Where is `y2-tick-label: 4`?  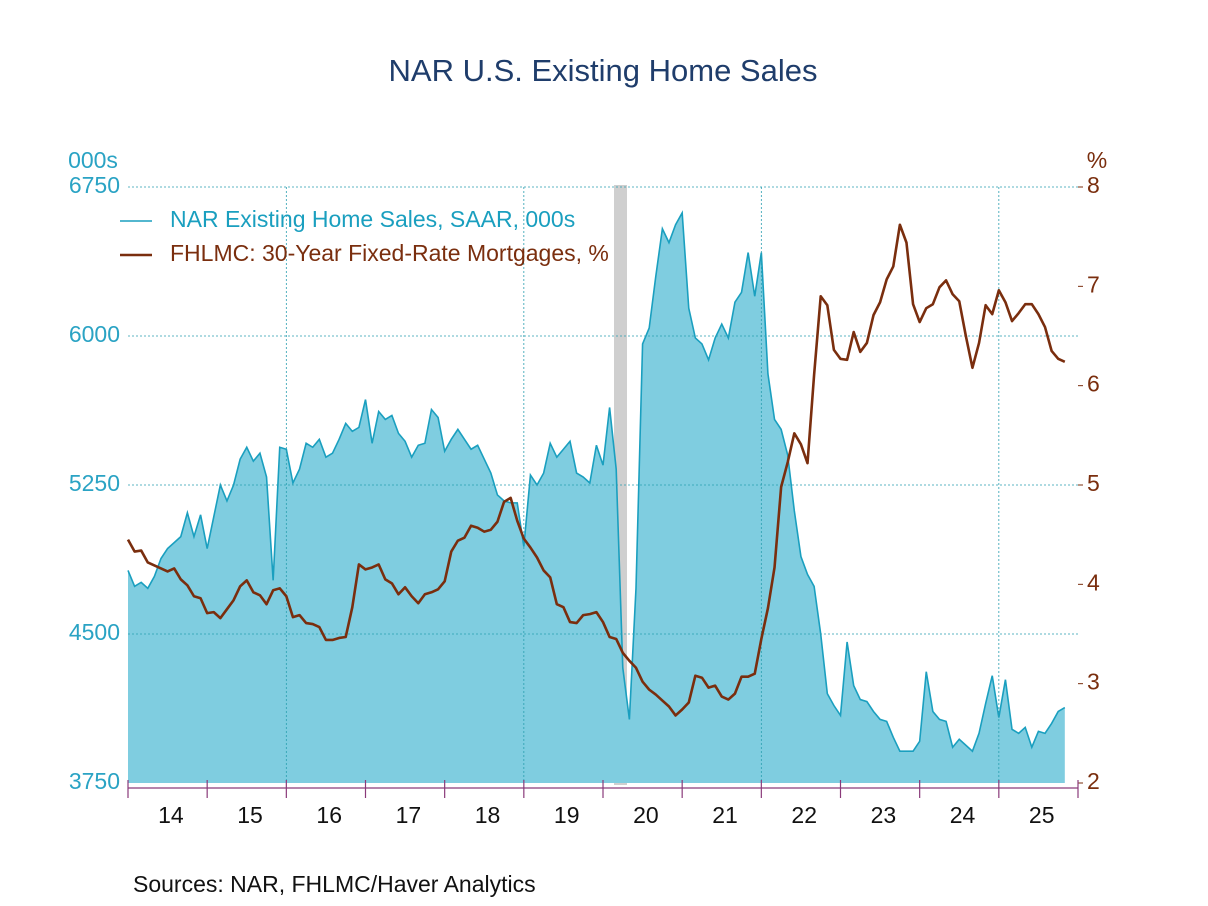
y2-tick-label: 4 is located at coordinates (1093, 582).